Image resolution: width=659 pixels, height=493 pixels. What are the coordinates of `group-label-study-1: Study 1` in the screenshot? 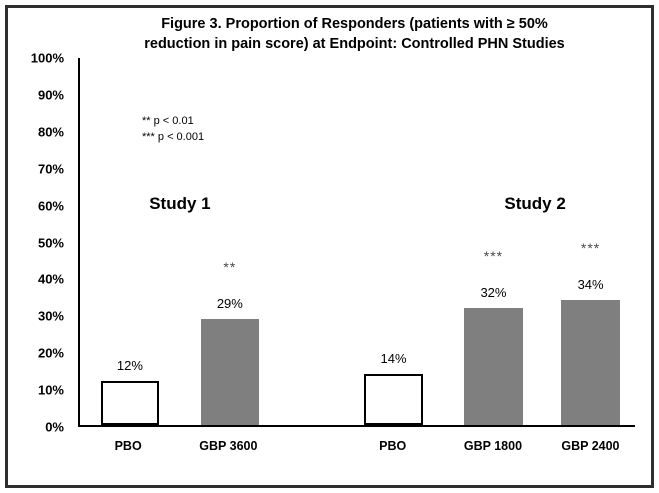 It's located at (180, 203).